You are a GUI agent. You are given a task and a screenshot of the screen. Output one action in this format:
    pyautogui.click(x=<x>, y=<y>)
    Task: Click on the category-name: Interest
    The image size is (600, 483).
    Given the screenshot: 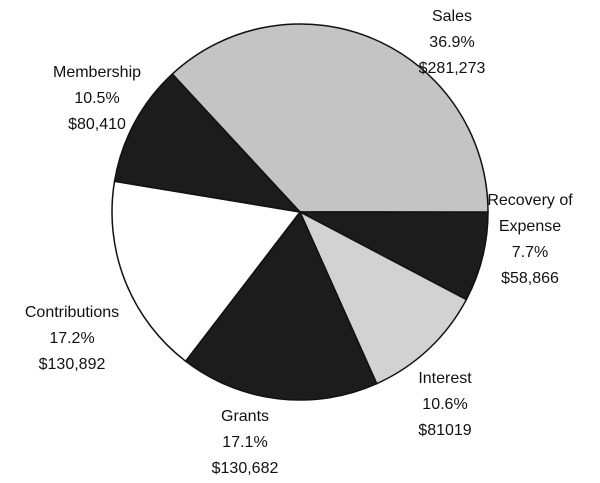 What is the action you would take?
    pyautogui.click(x=445, y=378)
    